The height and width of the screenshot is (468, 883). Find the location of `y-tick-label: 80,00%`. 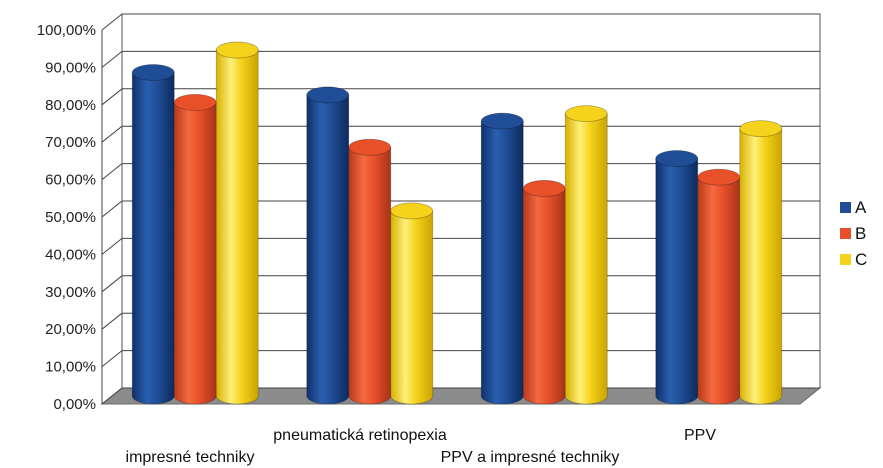

y-tick-label: 80,00% is located at coordinates (70, 105).